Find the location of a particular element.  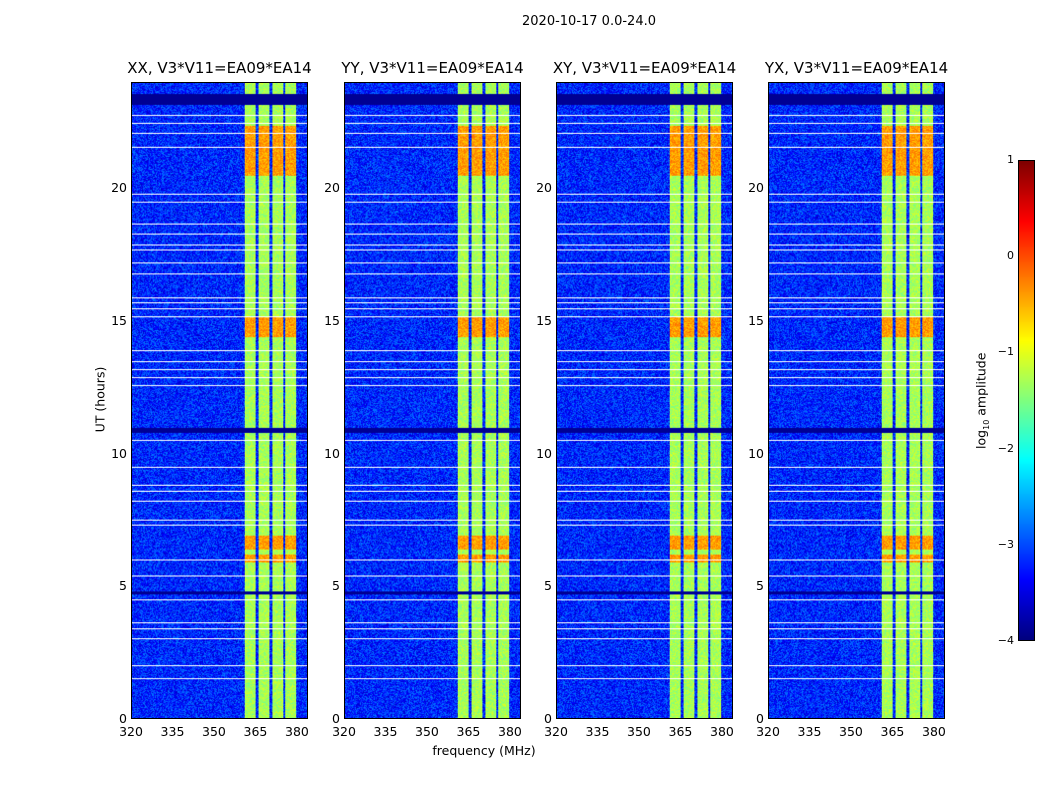

colorbar-label: log10 amplitude is located at coordinates (982, 400).